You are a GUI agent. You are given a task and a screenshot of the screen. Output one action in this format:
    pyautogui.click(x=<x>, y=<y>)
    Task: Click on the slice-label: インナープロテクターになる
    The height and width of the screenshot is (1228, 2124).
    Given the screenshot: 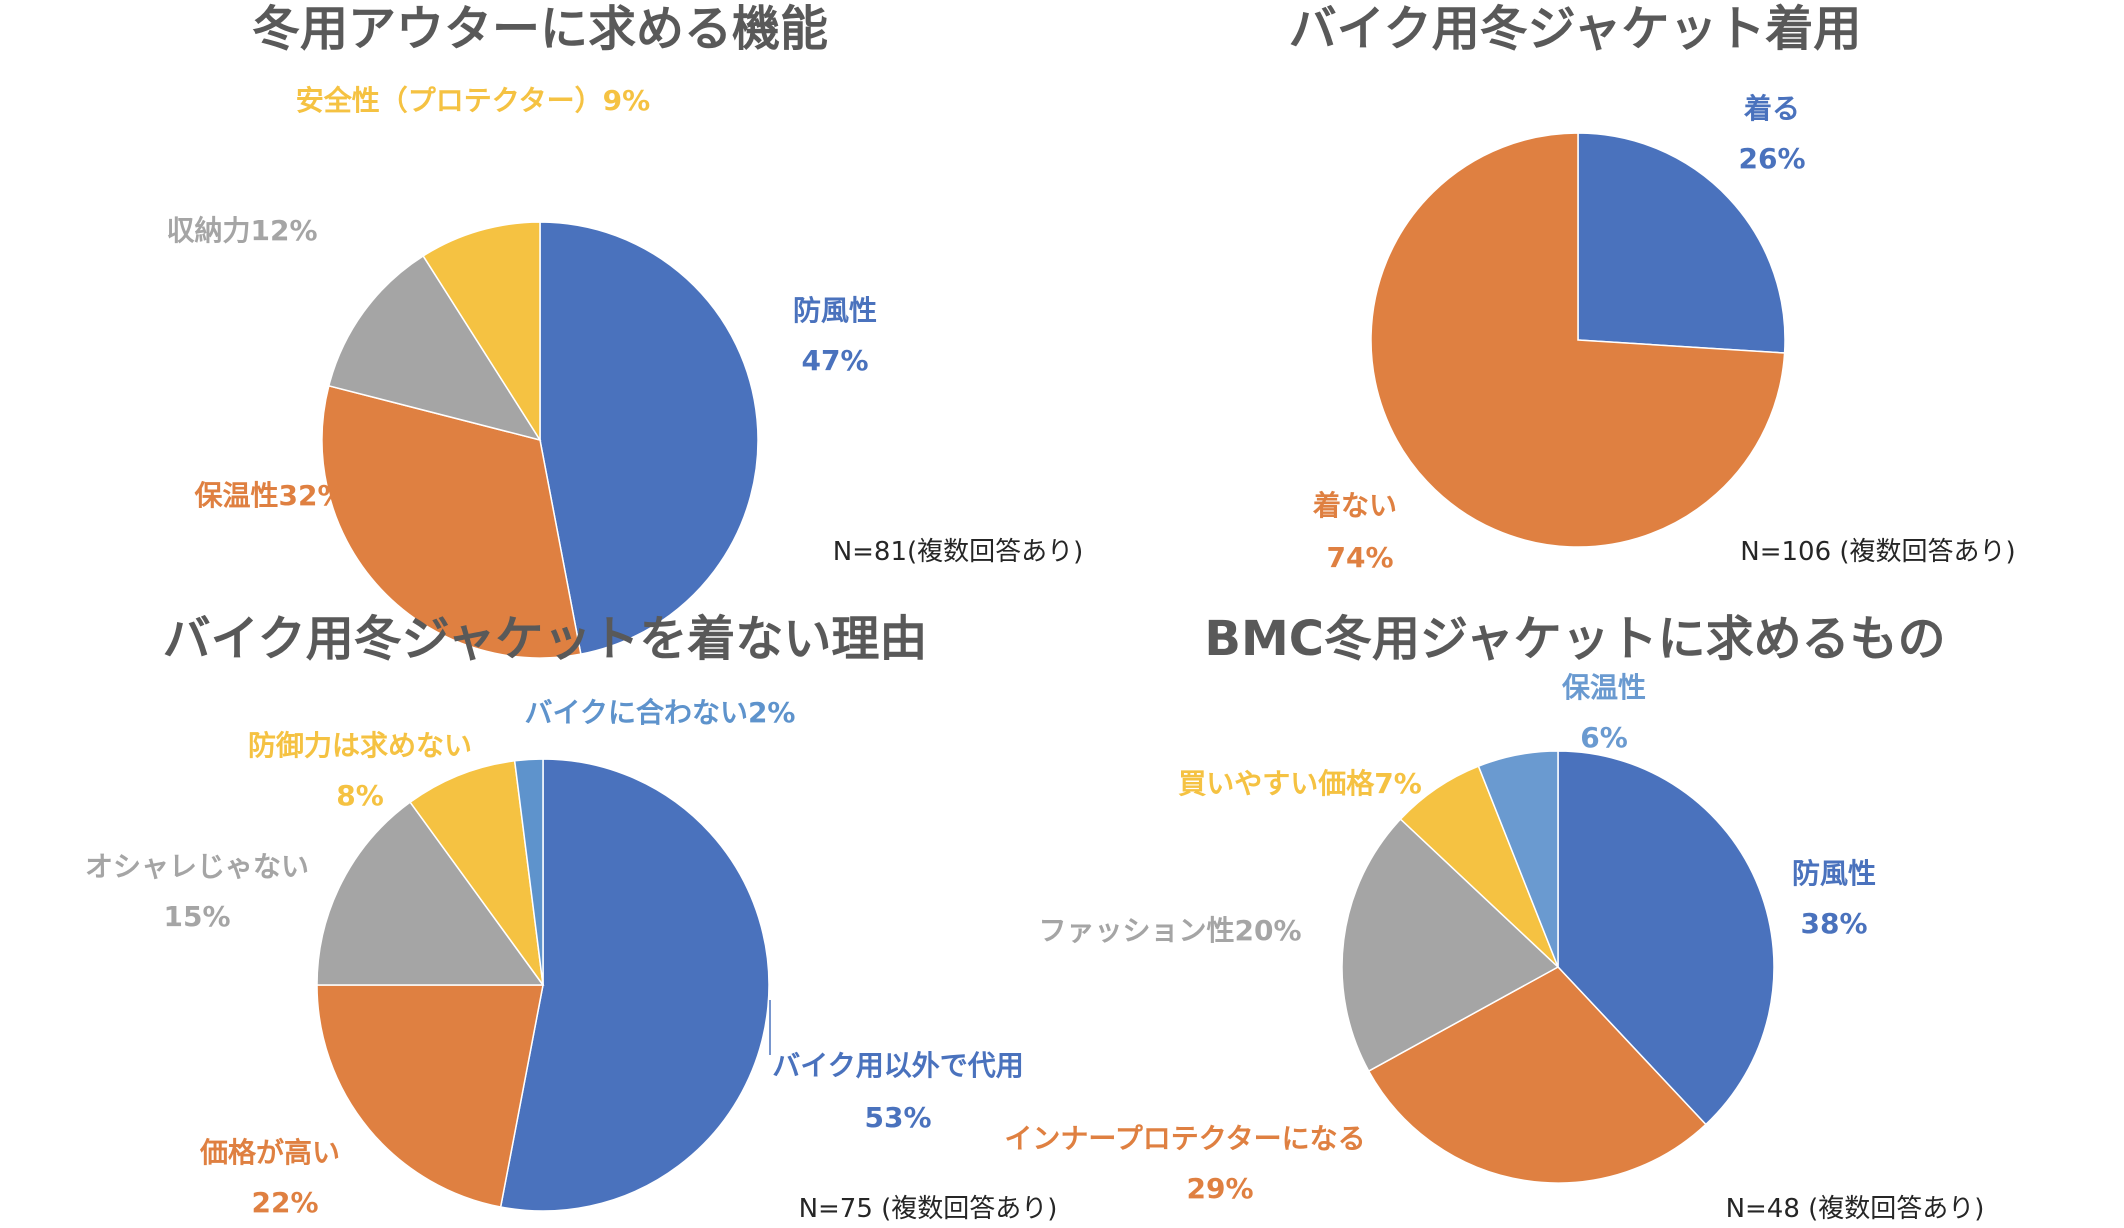 What is the action you would take?
    pyautogui.click(x=1184, y=1138)
    